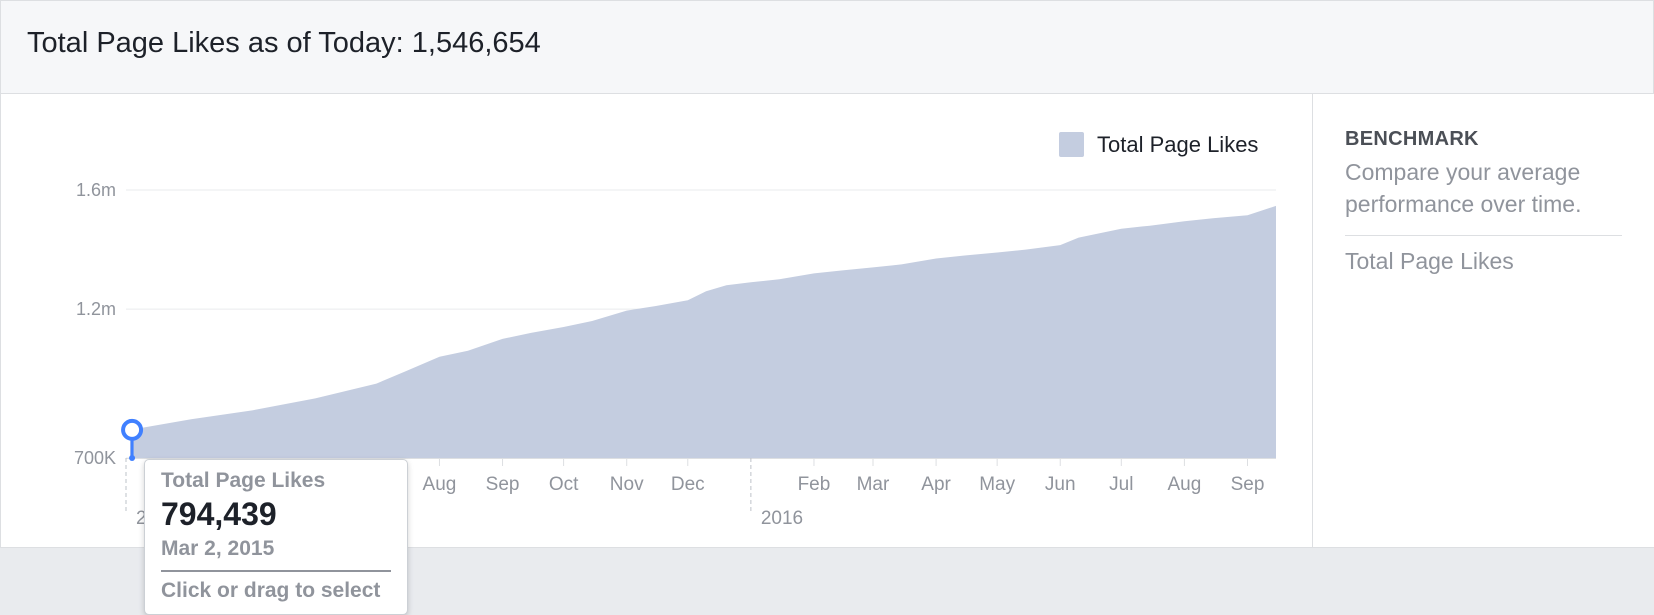 Image resolution: width=1654 pixels, height=615 pixels. Describe the element at coordinates (564, 484) in the screenshot. I see `x-tick-label: Oct` at that location.